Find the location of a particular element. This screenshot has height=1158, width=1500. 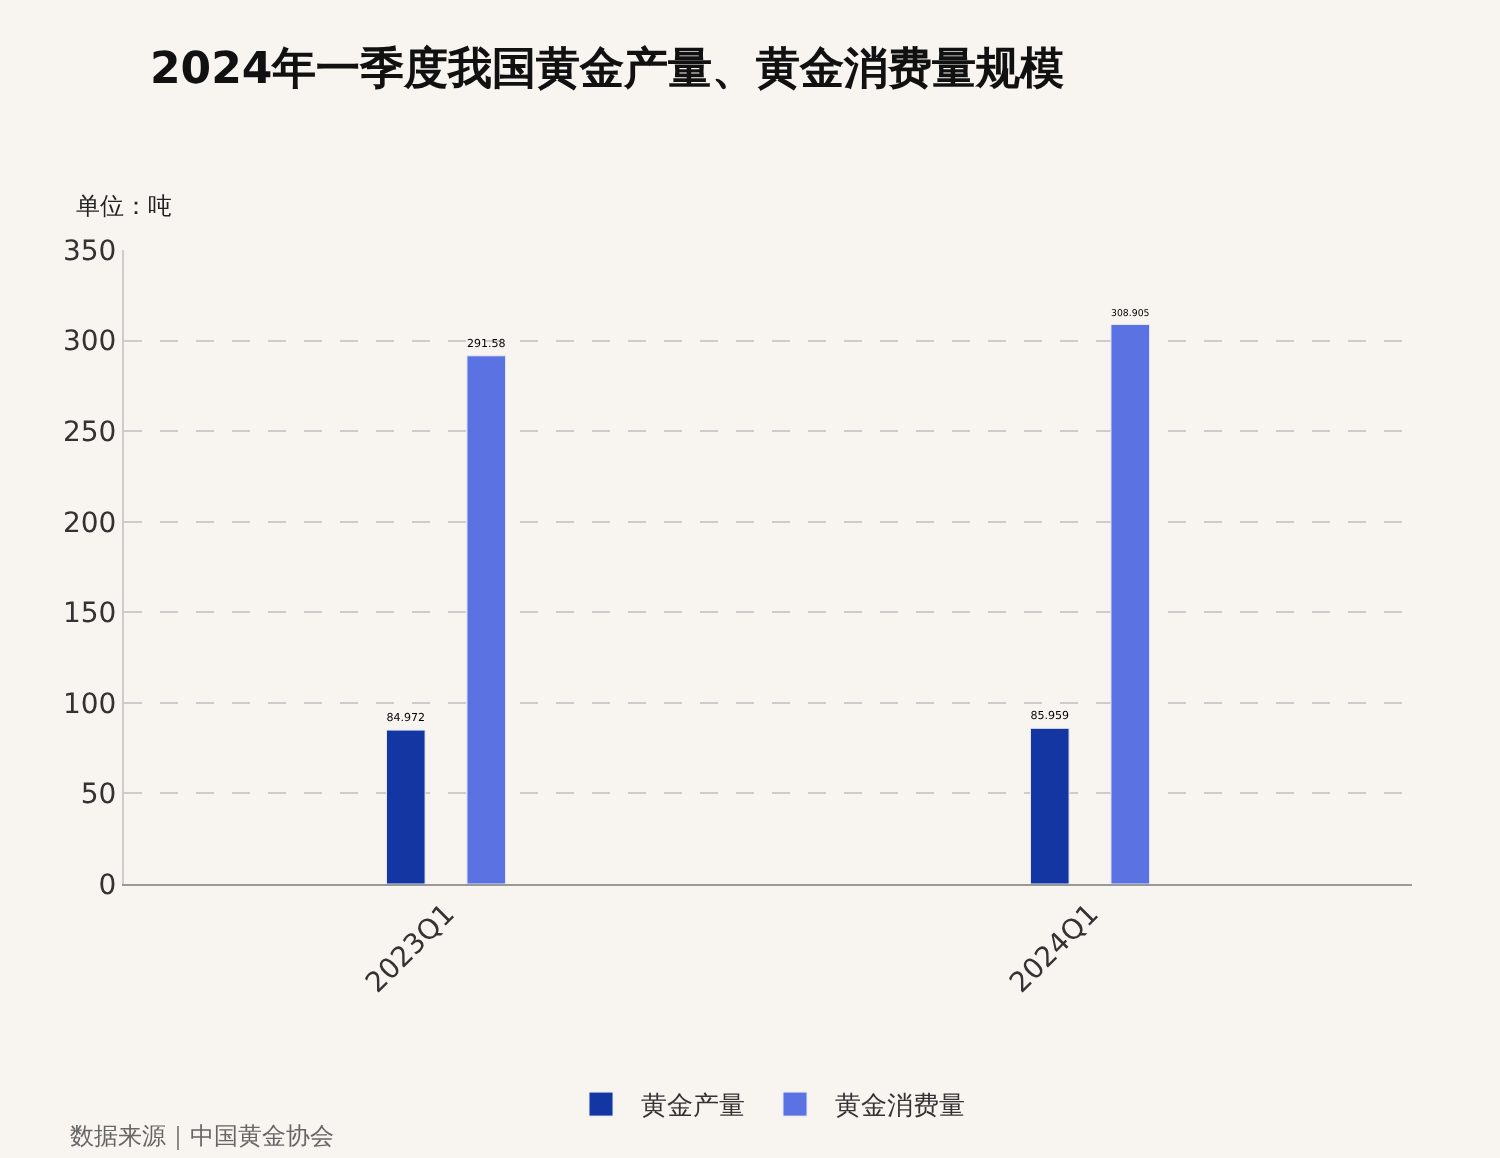

y-tick-label: 350 is located at coordinates (89, 251).